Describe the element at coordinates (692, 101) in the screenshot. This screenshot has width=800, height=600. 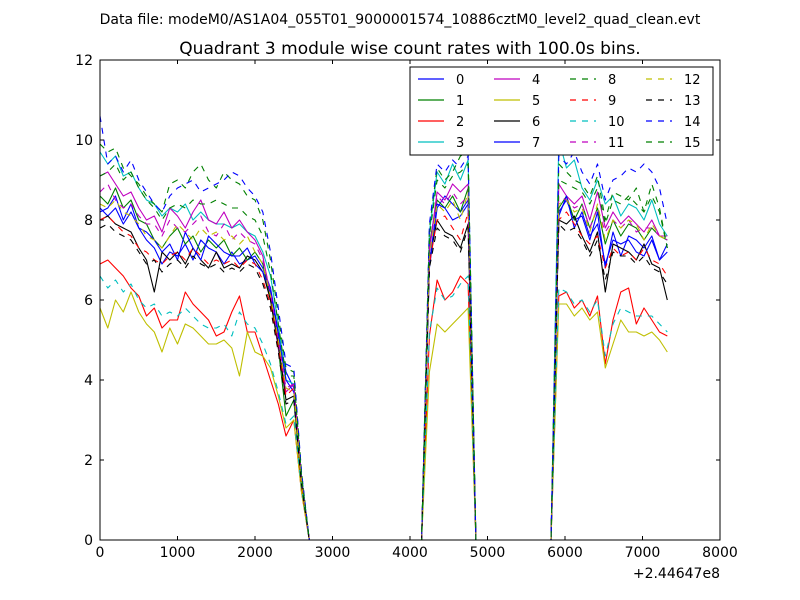
I see `legend-label-13: 13` at that location.